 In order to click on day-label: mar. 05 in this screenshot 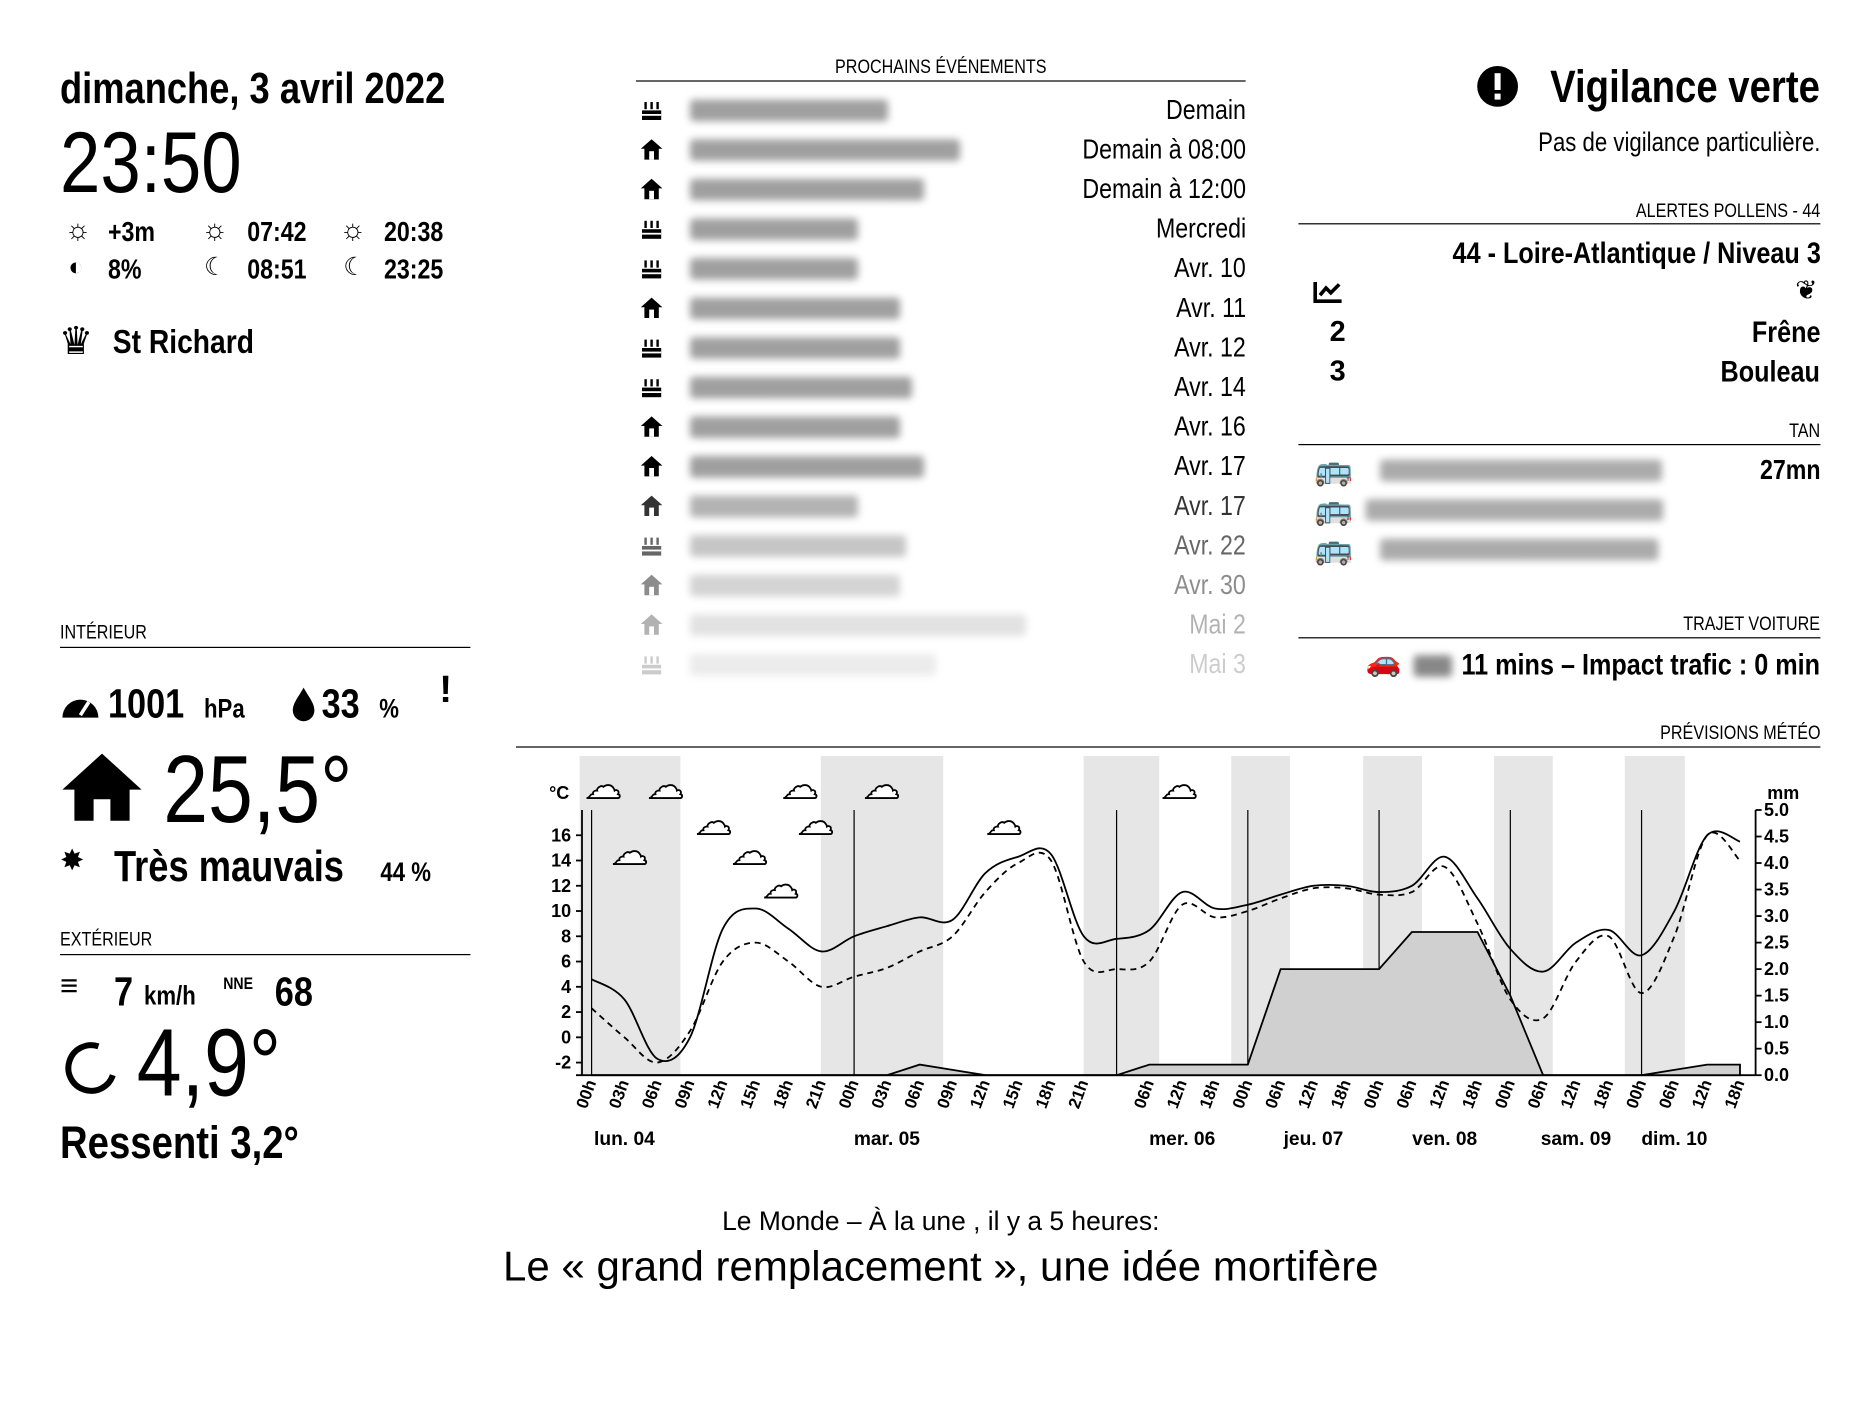, I will do `click(887, 1139)`.